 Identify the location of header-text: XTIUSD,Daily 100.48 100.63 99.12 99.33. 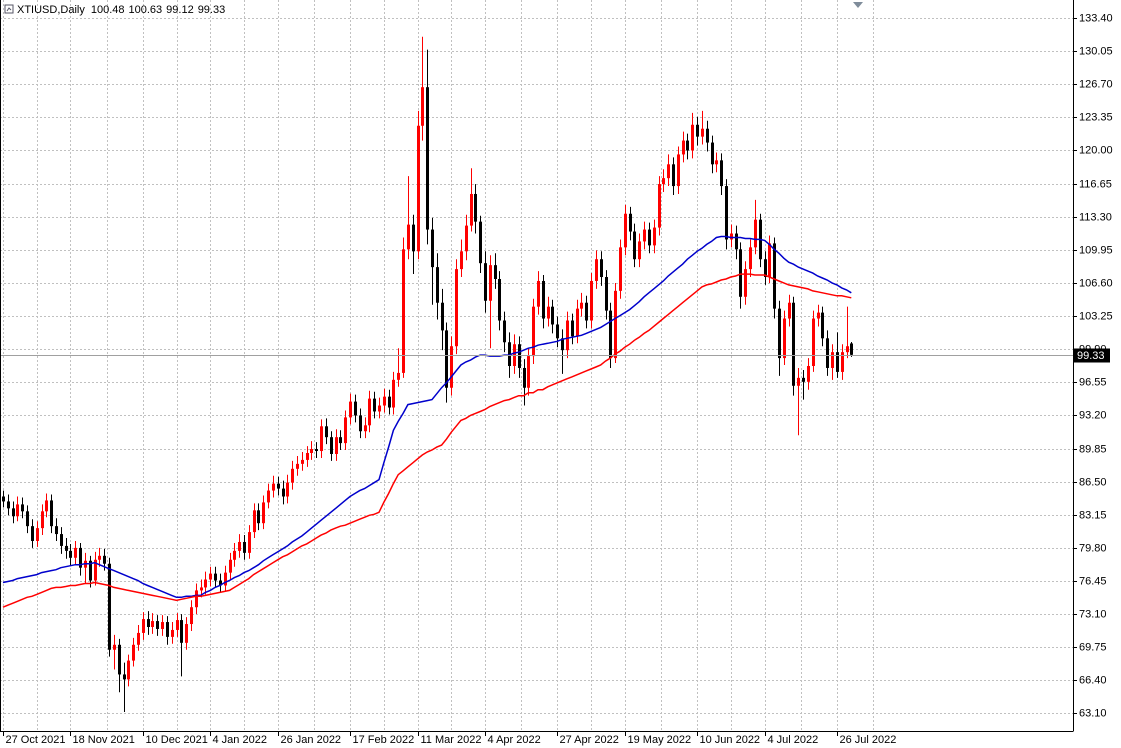
(121, 10).